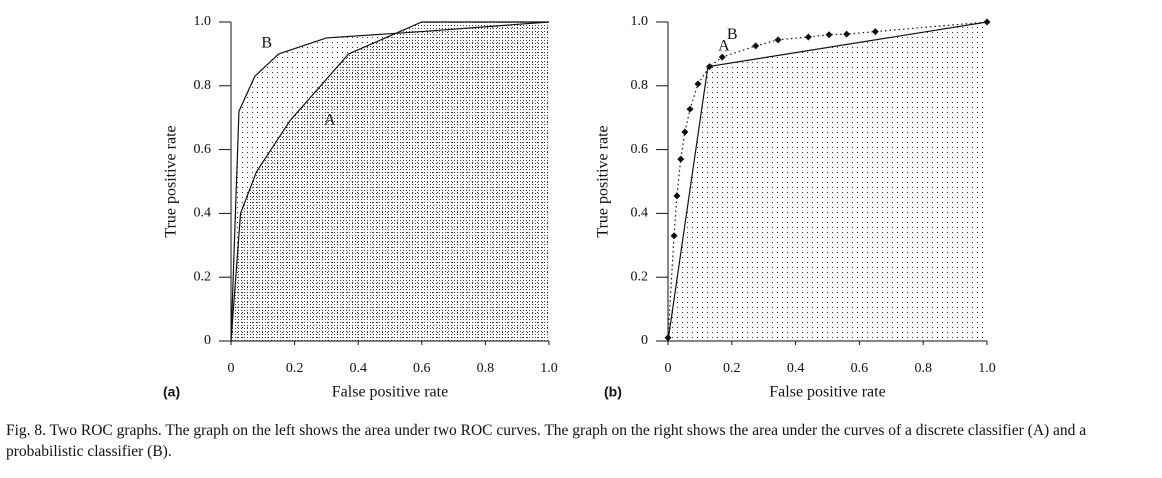  What do you see at coordinates (171, 392) in the screenshot?
I see `panel-label: (a)` at bounding box center [171, 392].